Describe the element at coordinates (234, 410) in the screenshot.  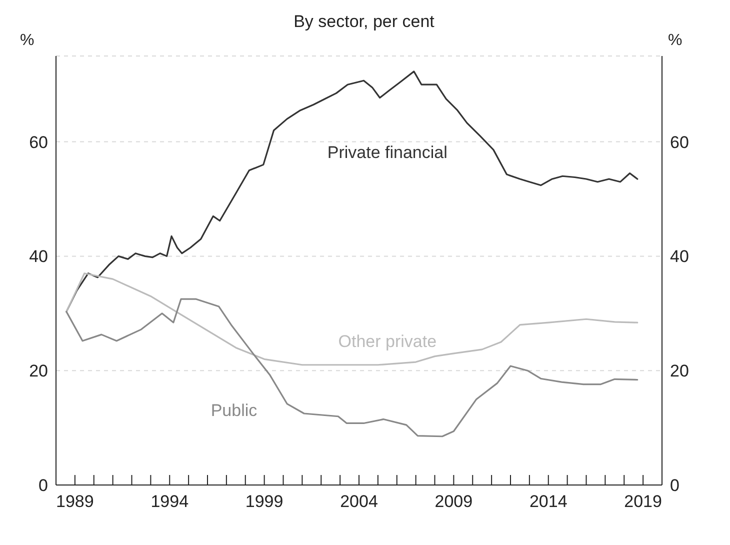
I see `series-label: Public` at that location.